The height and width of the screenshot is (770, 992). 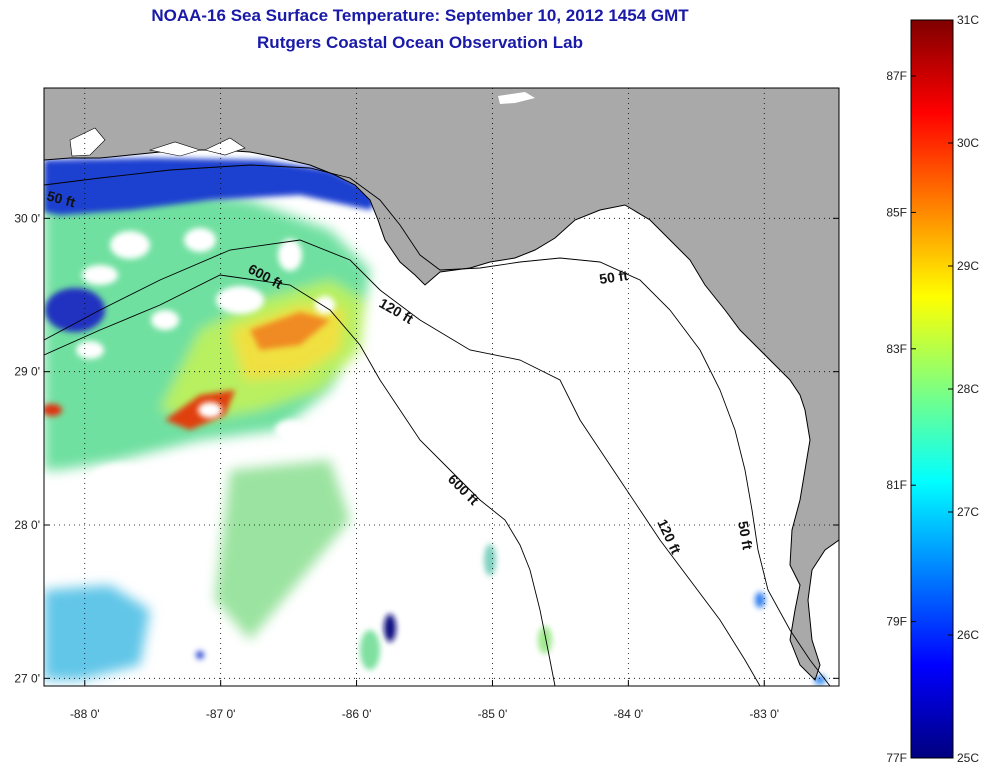 I want to click on sst-cold-spot, so click(x=390, y=628).